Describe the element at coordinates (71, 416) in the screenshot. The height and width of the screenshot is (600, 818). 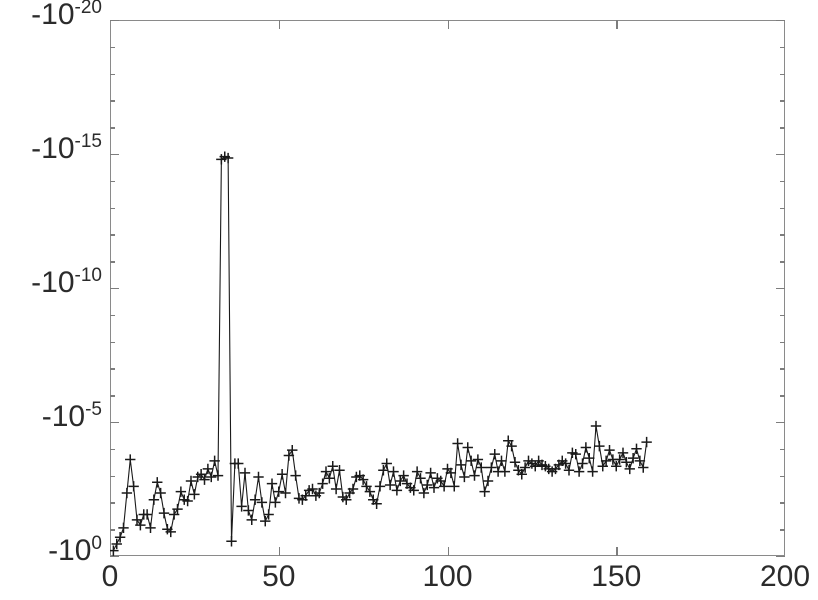
I see `y-tick-label-1: -10-5` at that location.